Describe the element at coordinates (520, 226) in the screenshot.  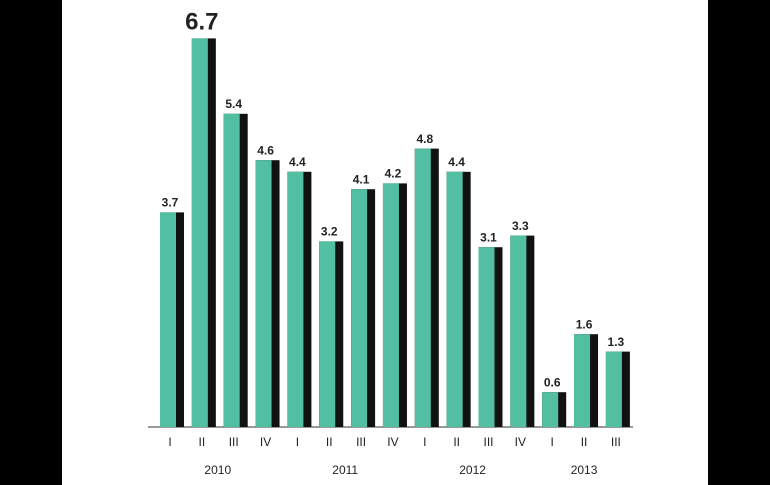
I see `value-label: 3.3` at that location.